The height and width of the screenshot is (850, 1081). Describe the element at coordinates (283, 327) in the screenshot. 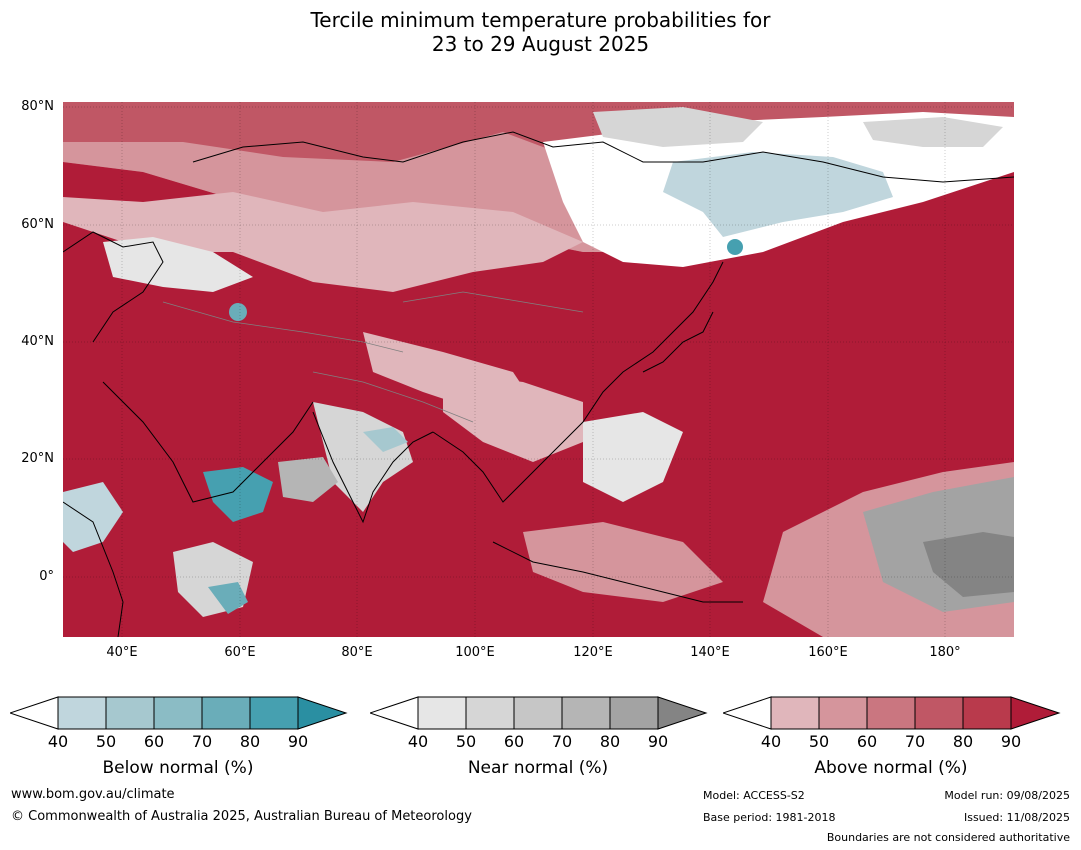

I see `border-central-asia` at that location.